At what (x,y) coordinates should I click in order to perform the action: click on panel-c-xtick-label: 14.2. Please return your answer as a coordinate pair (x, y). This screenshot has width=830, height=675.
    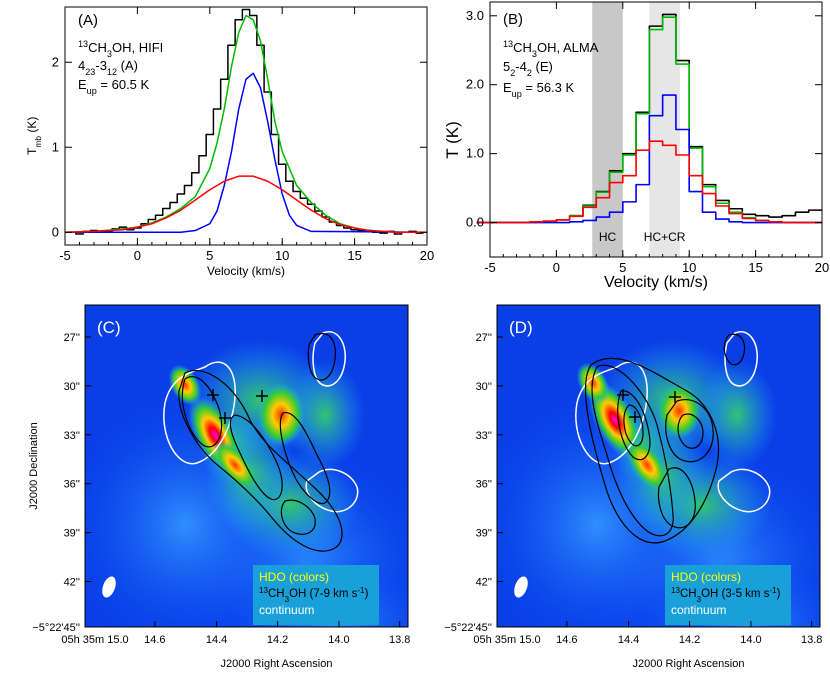
    Looking at the image, I should click on (277, 640).